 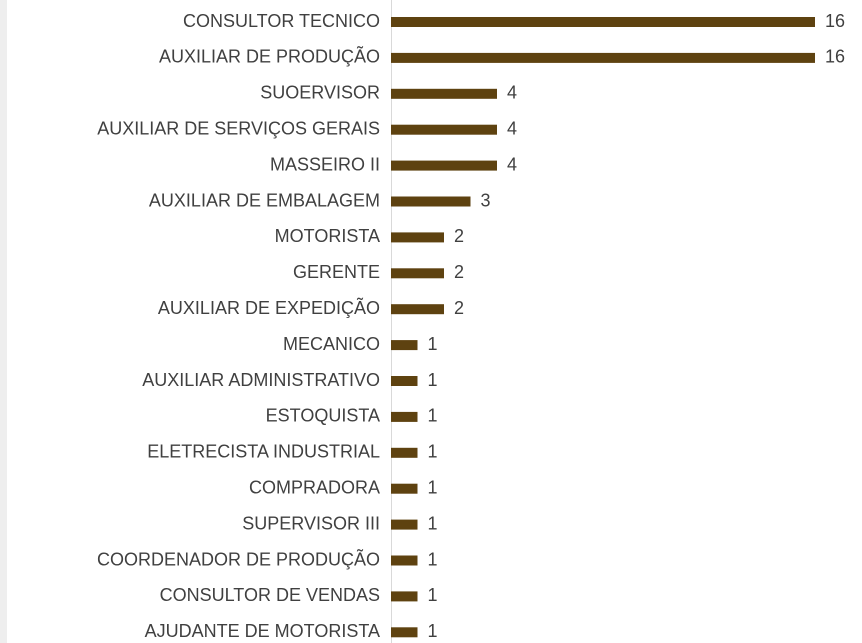 I want to click on category-label: AJUDANTE DE MOTORISTA, so click(x=262, y=631).